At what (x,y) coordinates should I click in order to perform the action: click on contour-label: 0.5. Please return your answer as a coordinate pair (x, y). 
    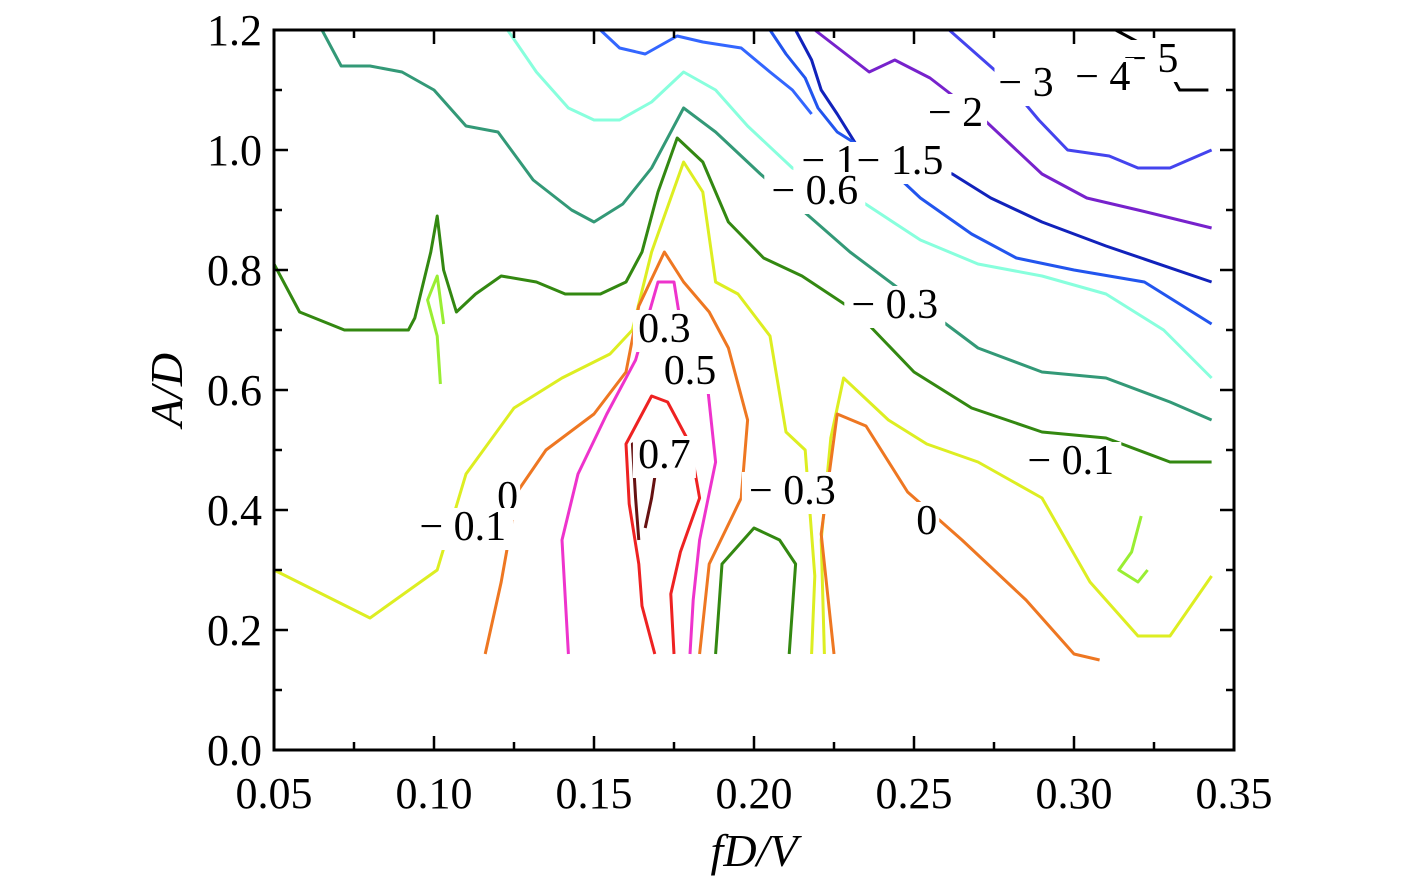
    Looking at the image, I should click on (690, 371).